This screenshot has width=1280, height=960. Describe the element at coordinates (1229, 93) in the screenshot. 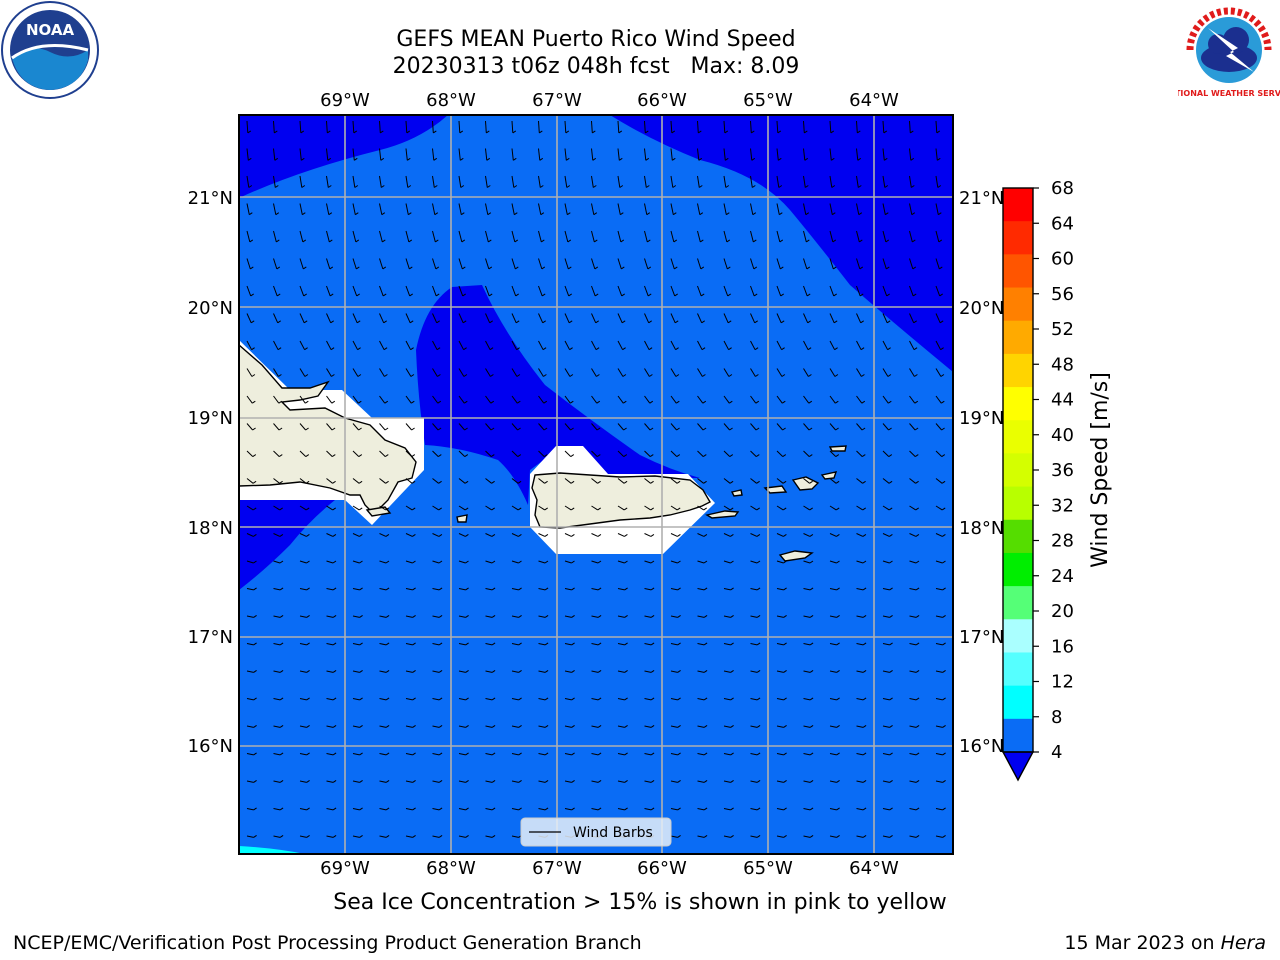

I see `nws-logo-text: NATIONAL WEATHER SERVICE` at that location.